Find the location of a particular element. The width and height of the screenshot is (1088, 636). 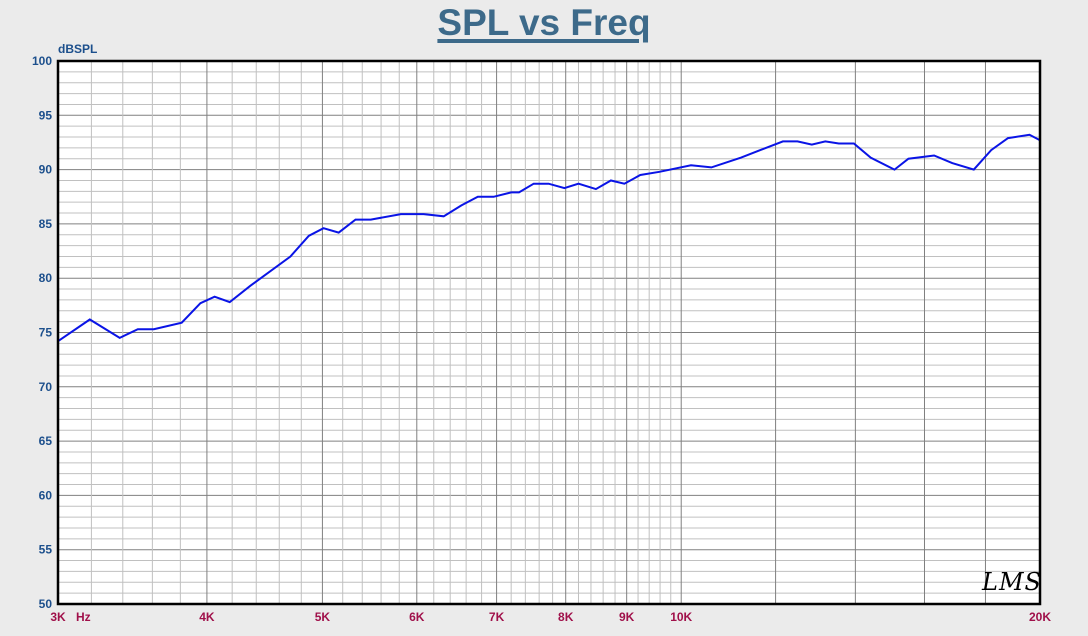

x-tick-label: 10K is located at coordinates (681, 617).